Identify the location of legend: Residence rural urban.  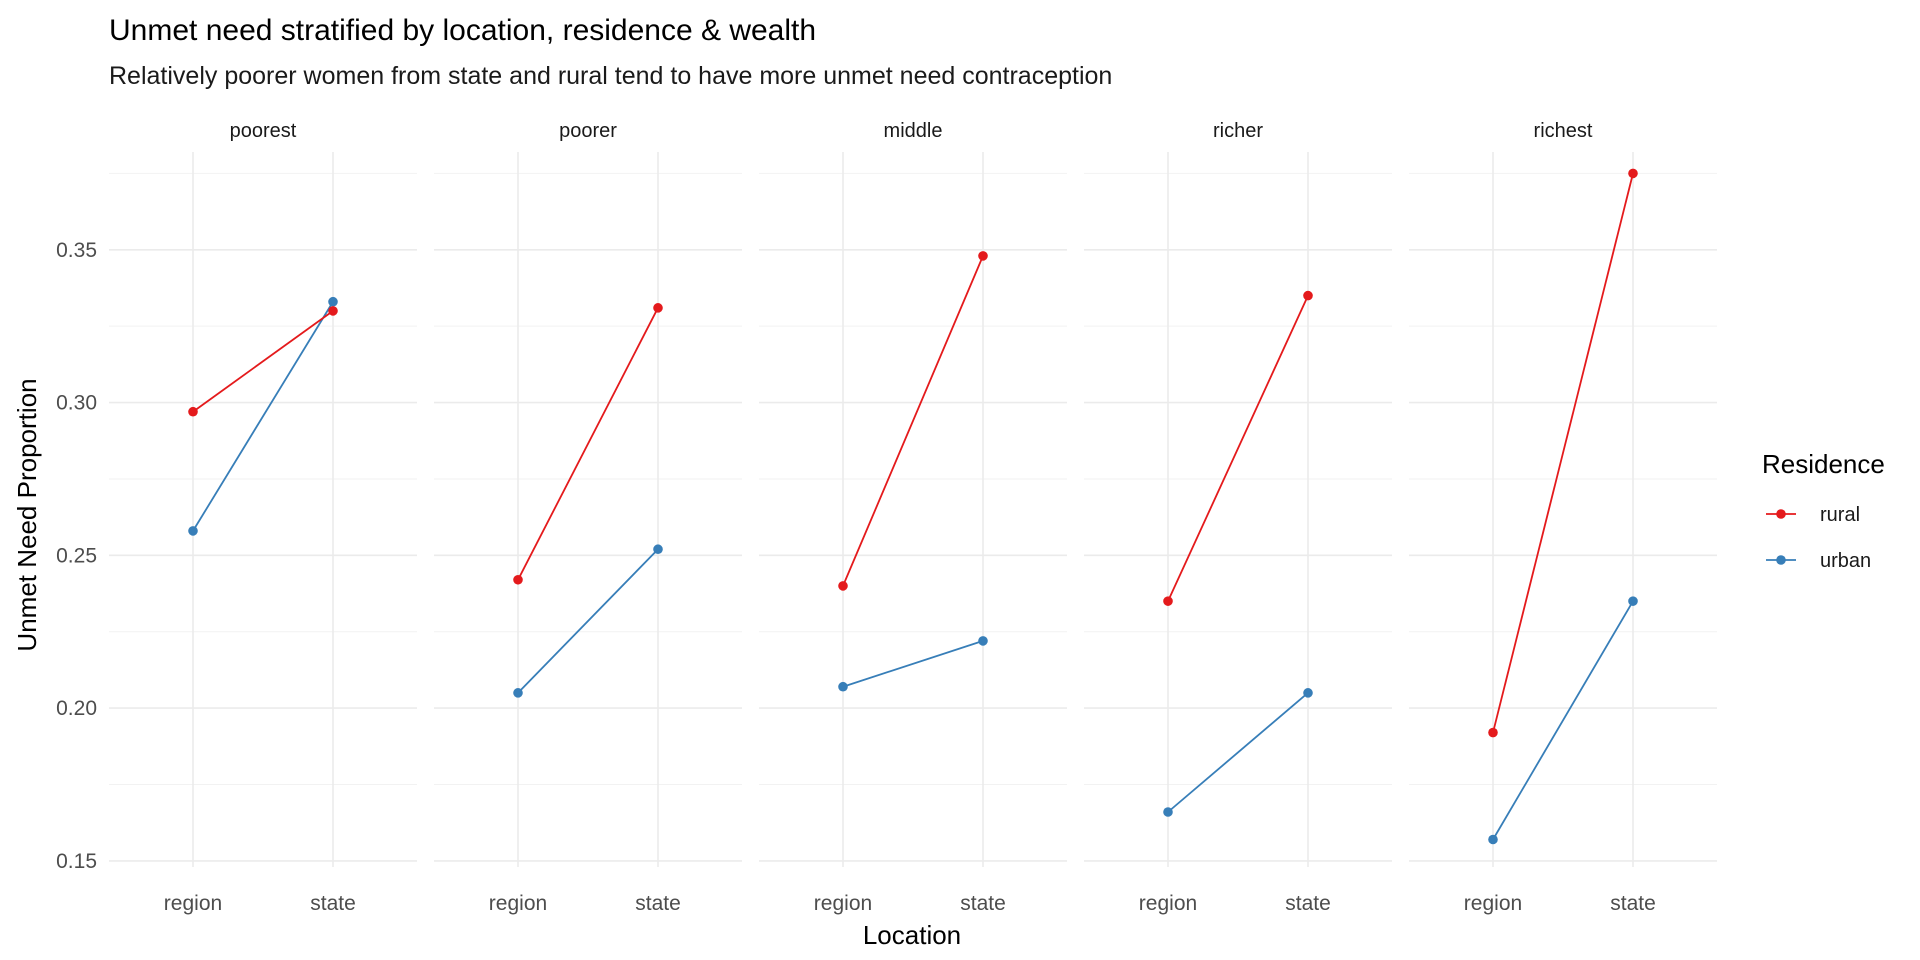
(1823, 510).